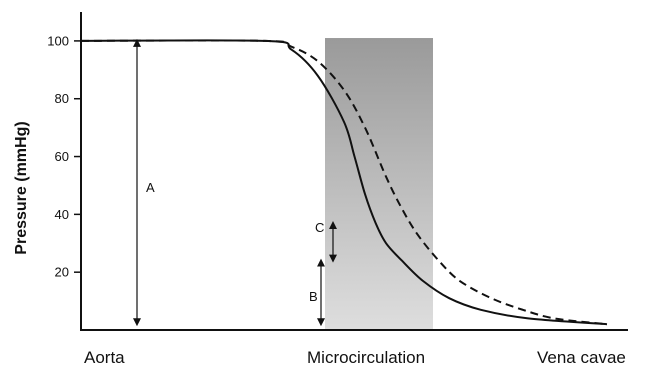  What do you see at coordinates (150, 187) in the screenshot?
I see `annotation-label-a: A` at bounding box center [150, 187].